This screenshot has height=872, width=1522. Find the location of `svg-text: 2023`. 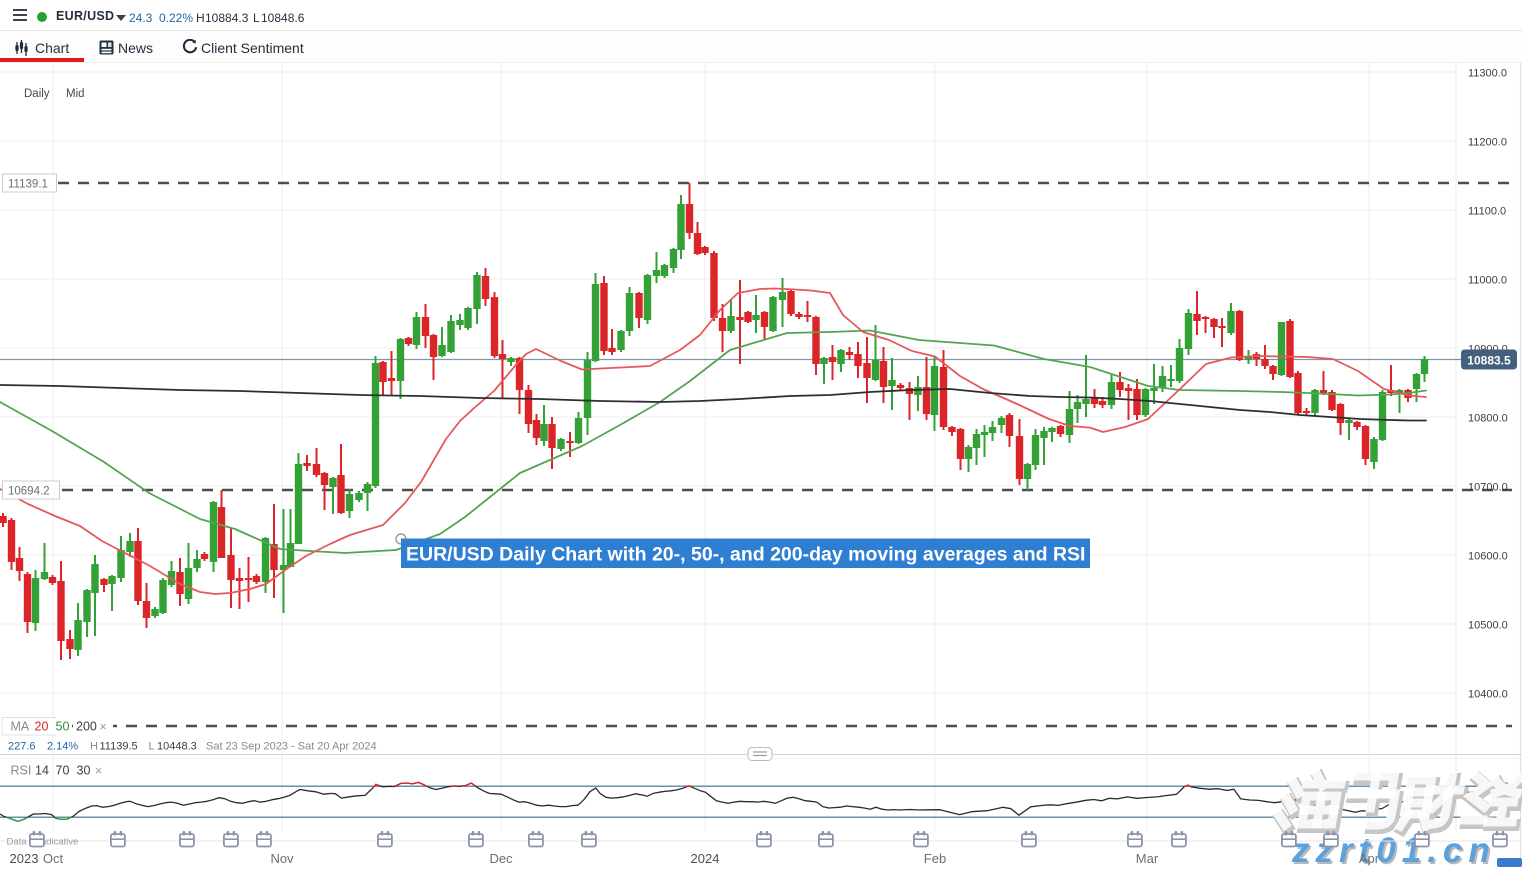

svg-text: 2023 is located at coordinates (24, 858).